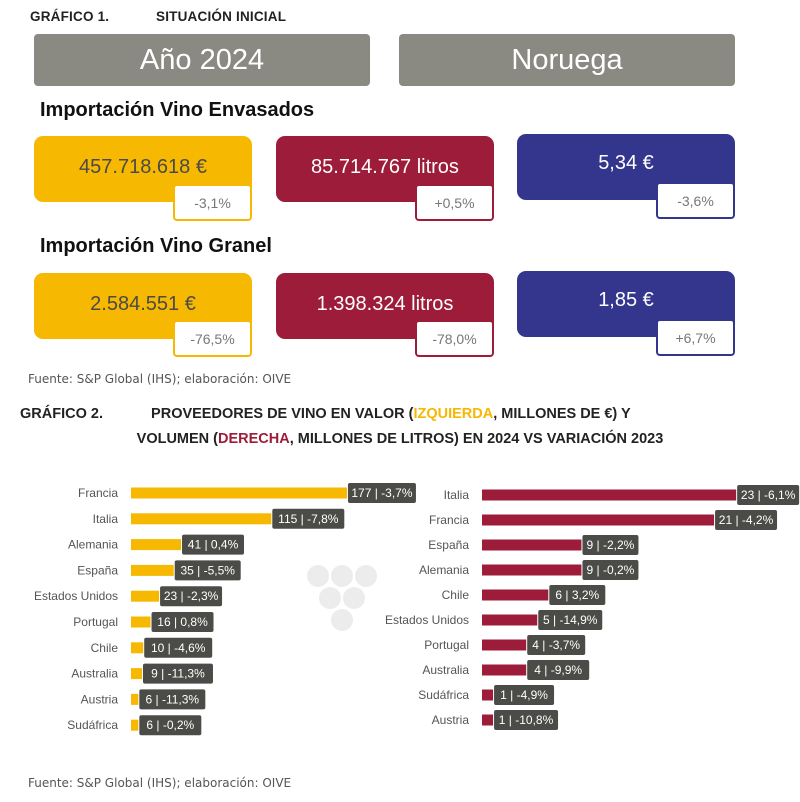 The image size is (800, 802). What do you see at coordinates (451, 720) in the screenshot?
I see `category-label-1-9: Austria` at bounding box center [451, 720].